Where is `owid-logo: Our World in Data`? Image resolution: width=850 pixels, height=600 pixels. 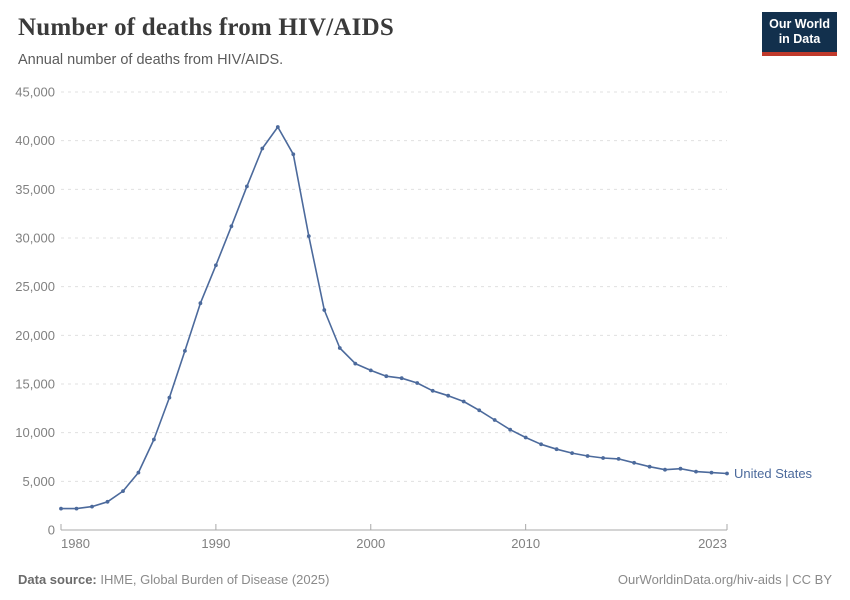
owid-logo: Our World in Data is located at coordinates (799, 34).